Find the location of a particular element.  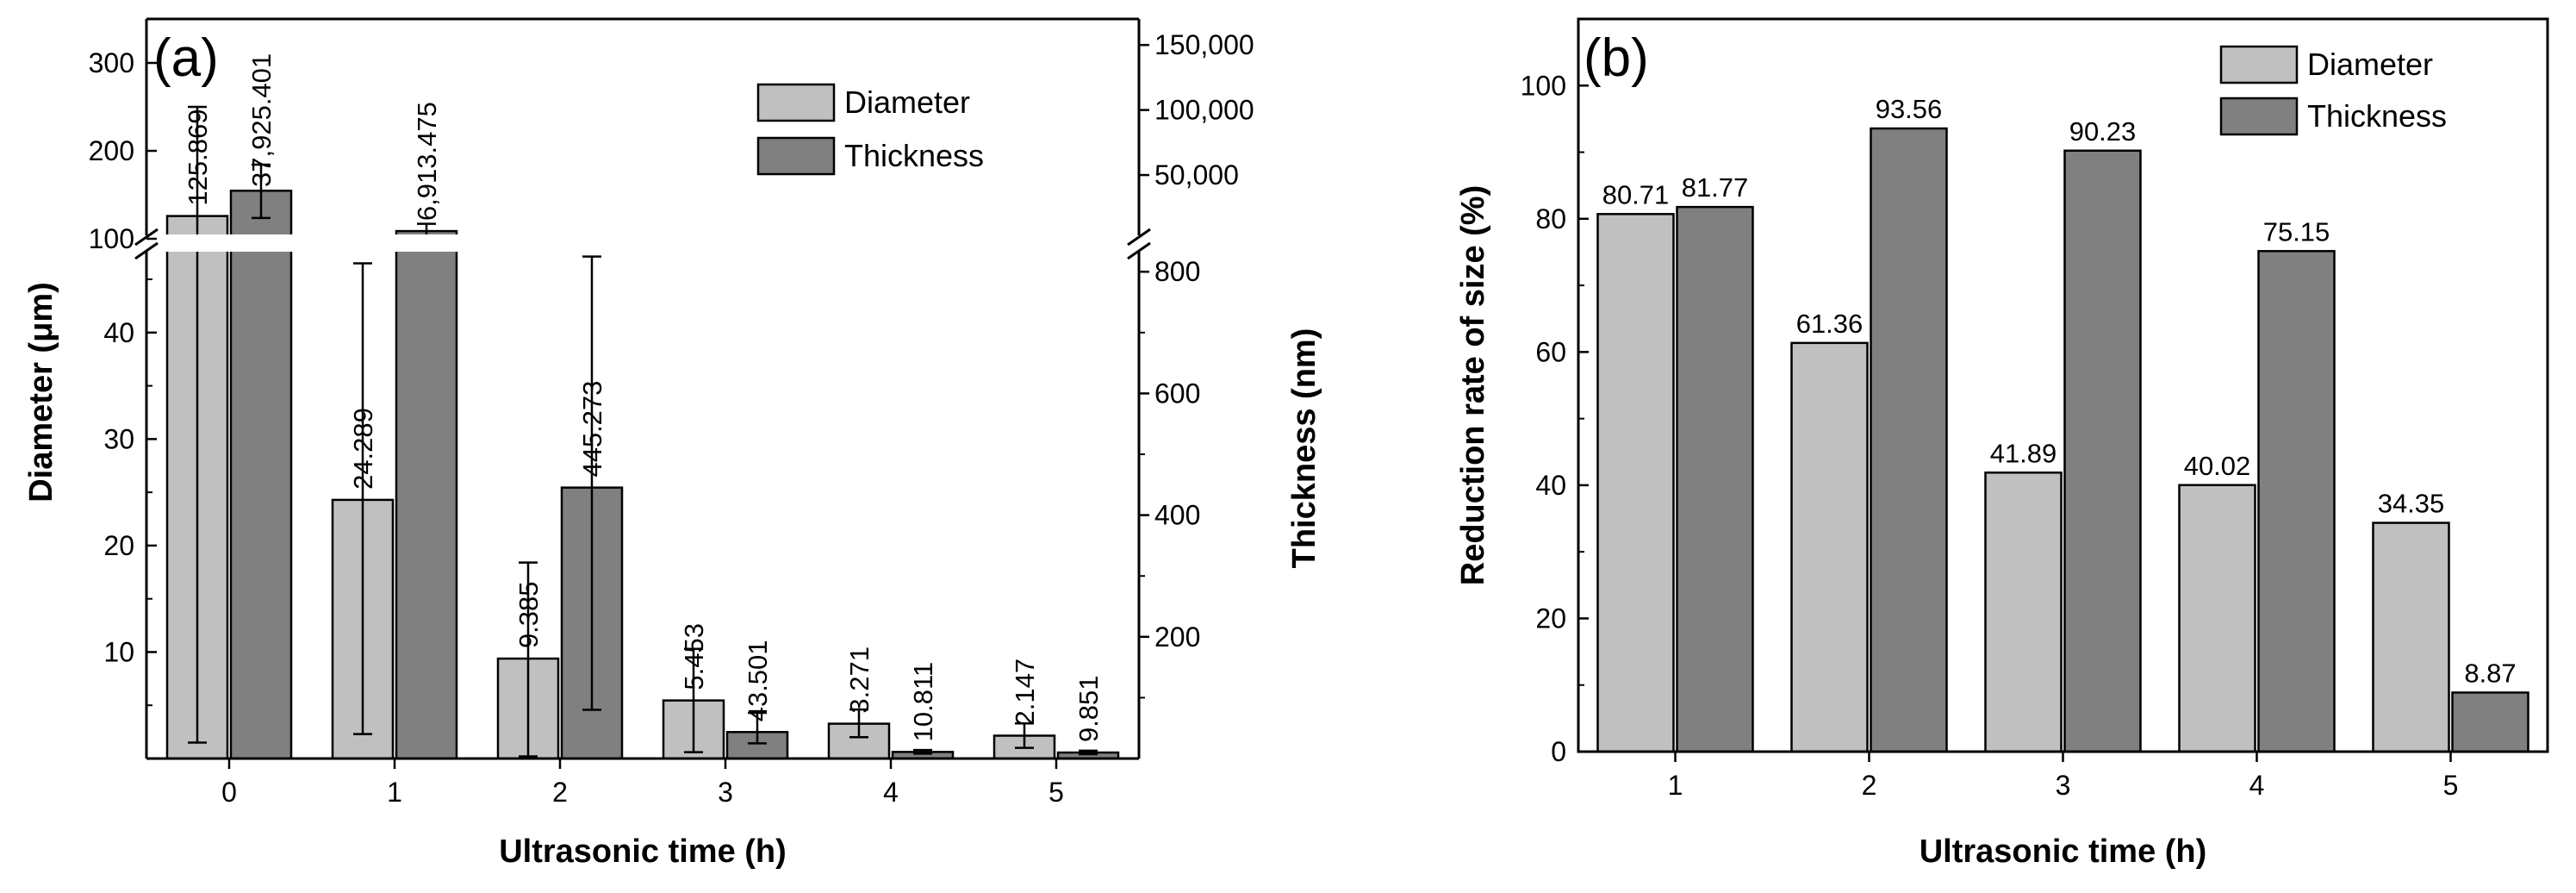

data-label-b-diameter-5: 34.35 is located at coordinates (2412, 504).